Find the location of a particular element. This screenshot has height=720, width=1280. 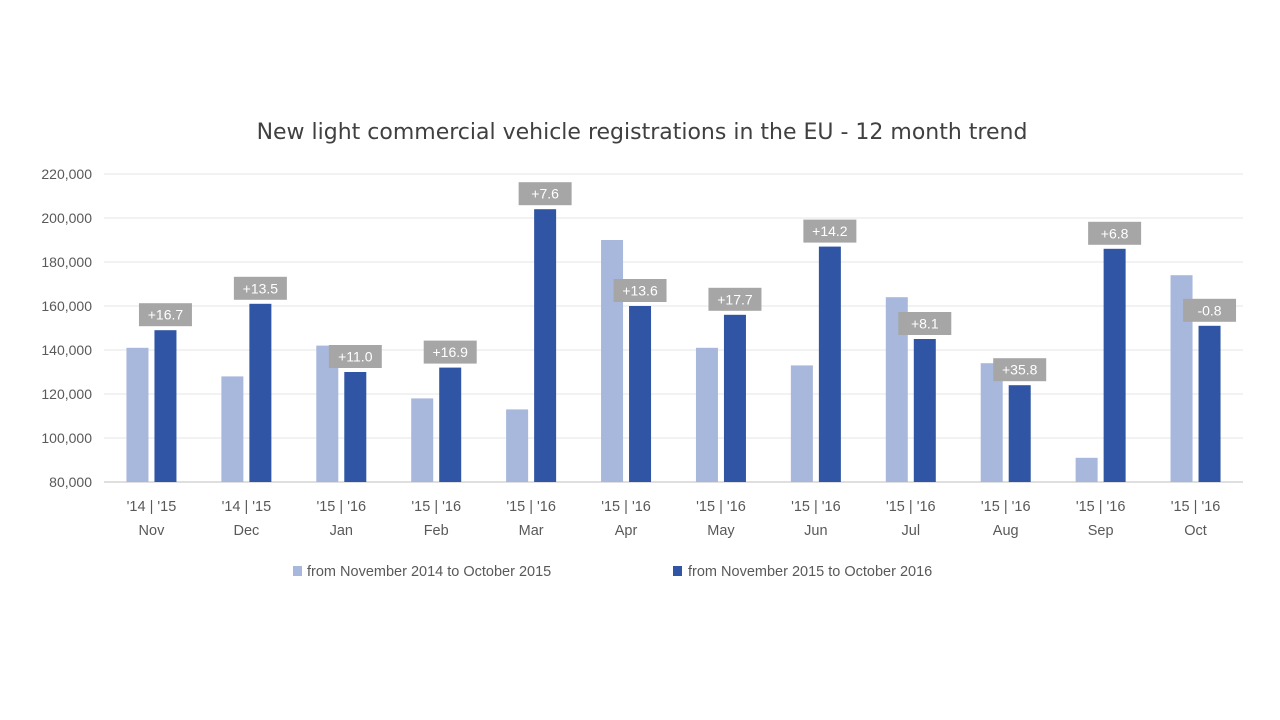

y-tick-label: 120,000 is located at coordinates (66, 394).